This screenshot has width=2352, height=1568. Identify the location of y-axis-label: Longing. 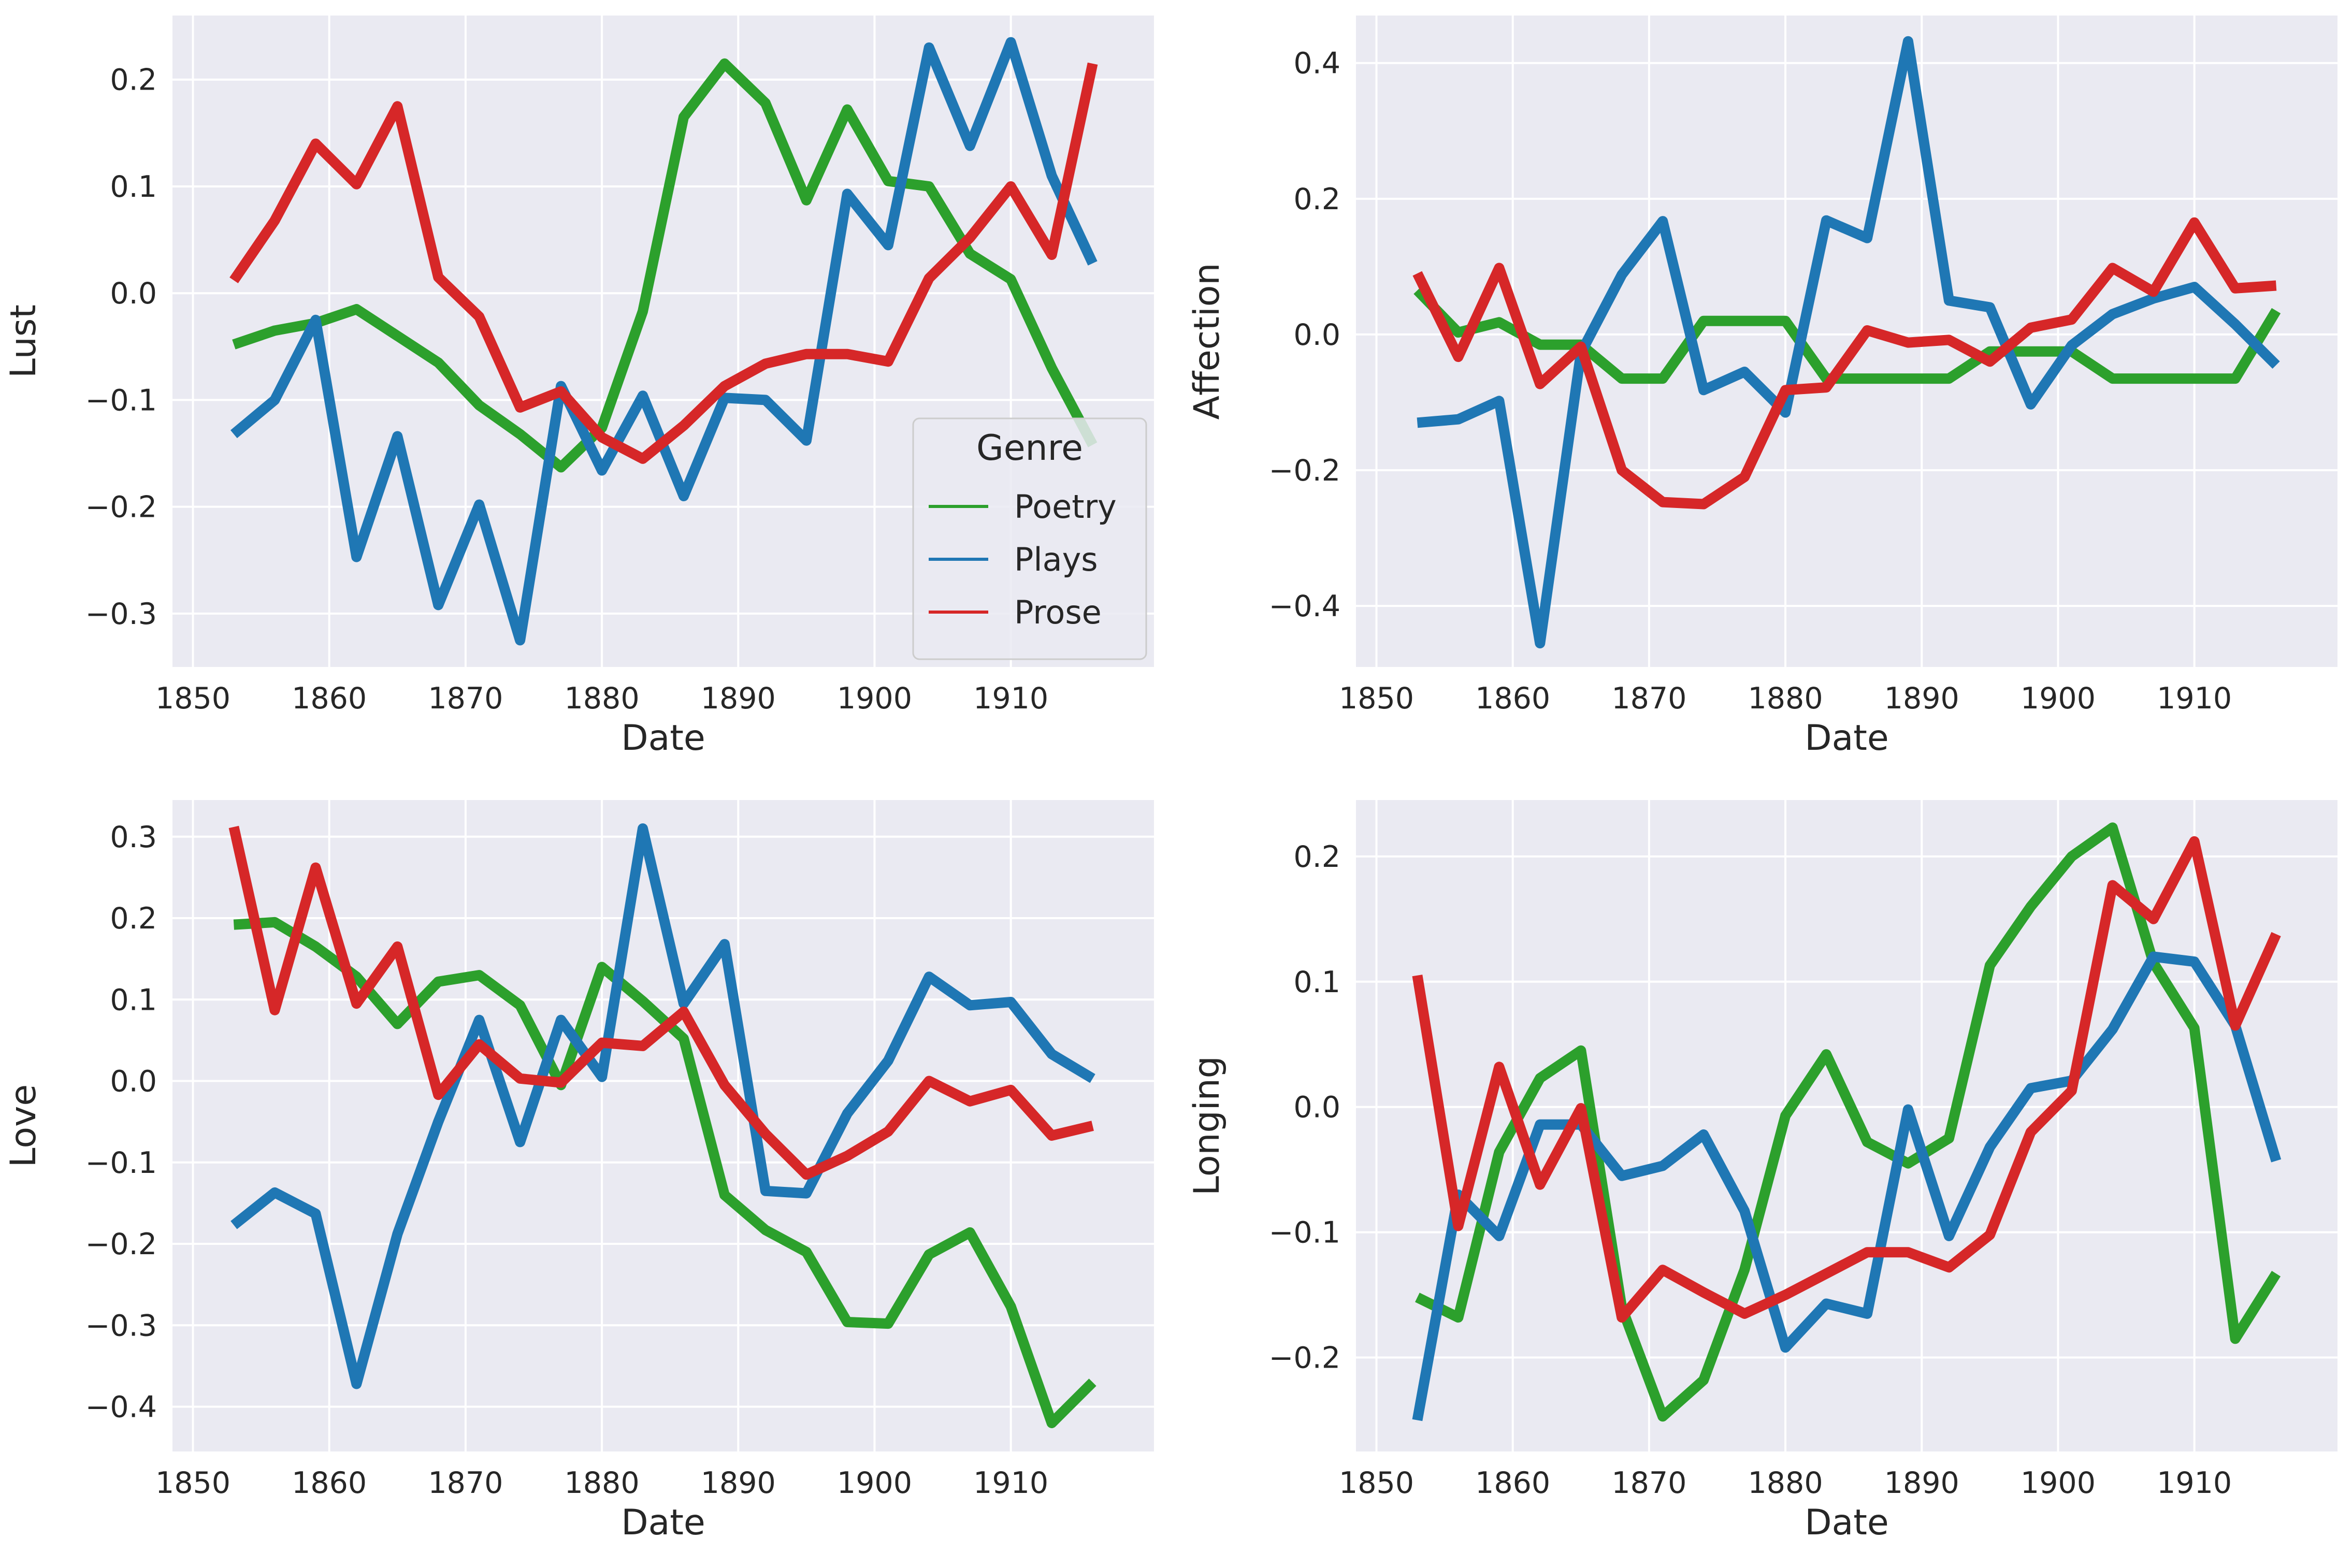
(1207, 1126).